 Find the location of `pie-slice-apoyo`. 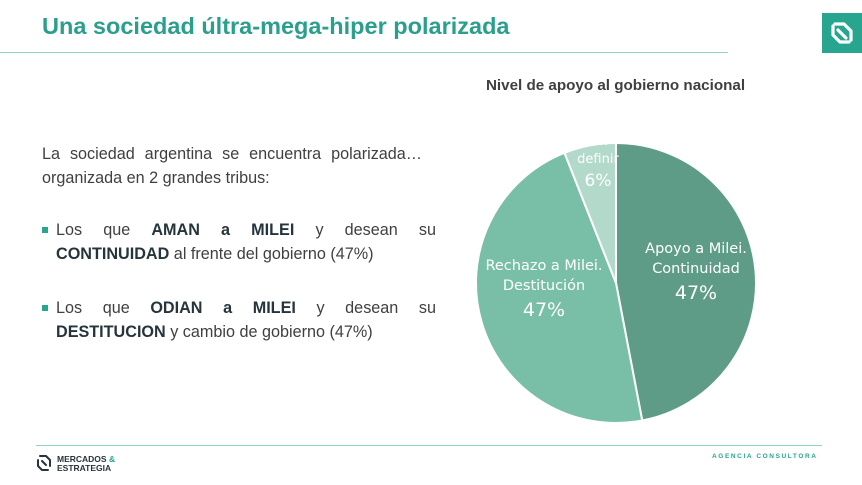

pie-slice-apoyo is located at coordinates (686, 281).